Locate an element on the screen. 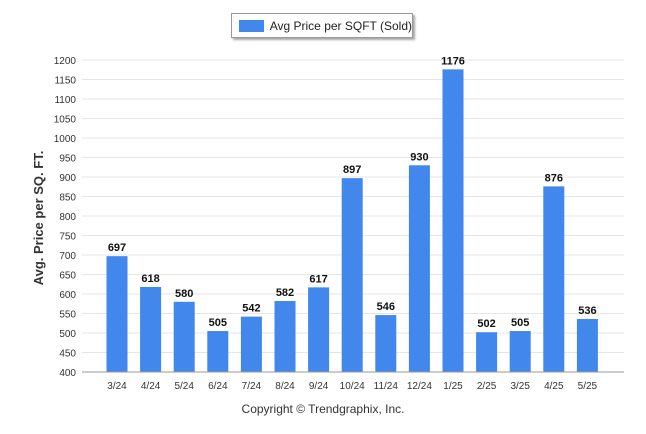  x-tick-label: 12/24 is located at coordinates (419, 386).